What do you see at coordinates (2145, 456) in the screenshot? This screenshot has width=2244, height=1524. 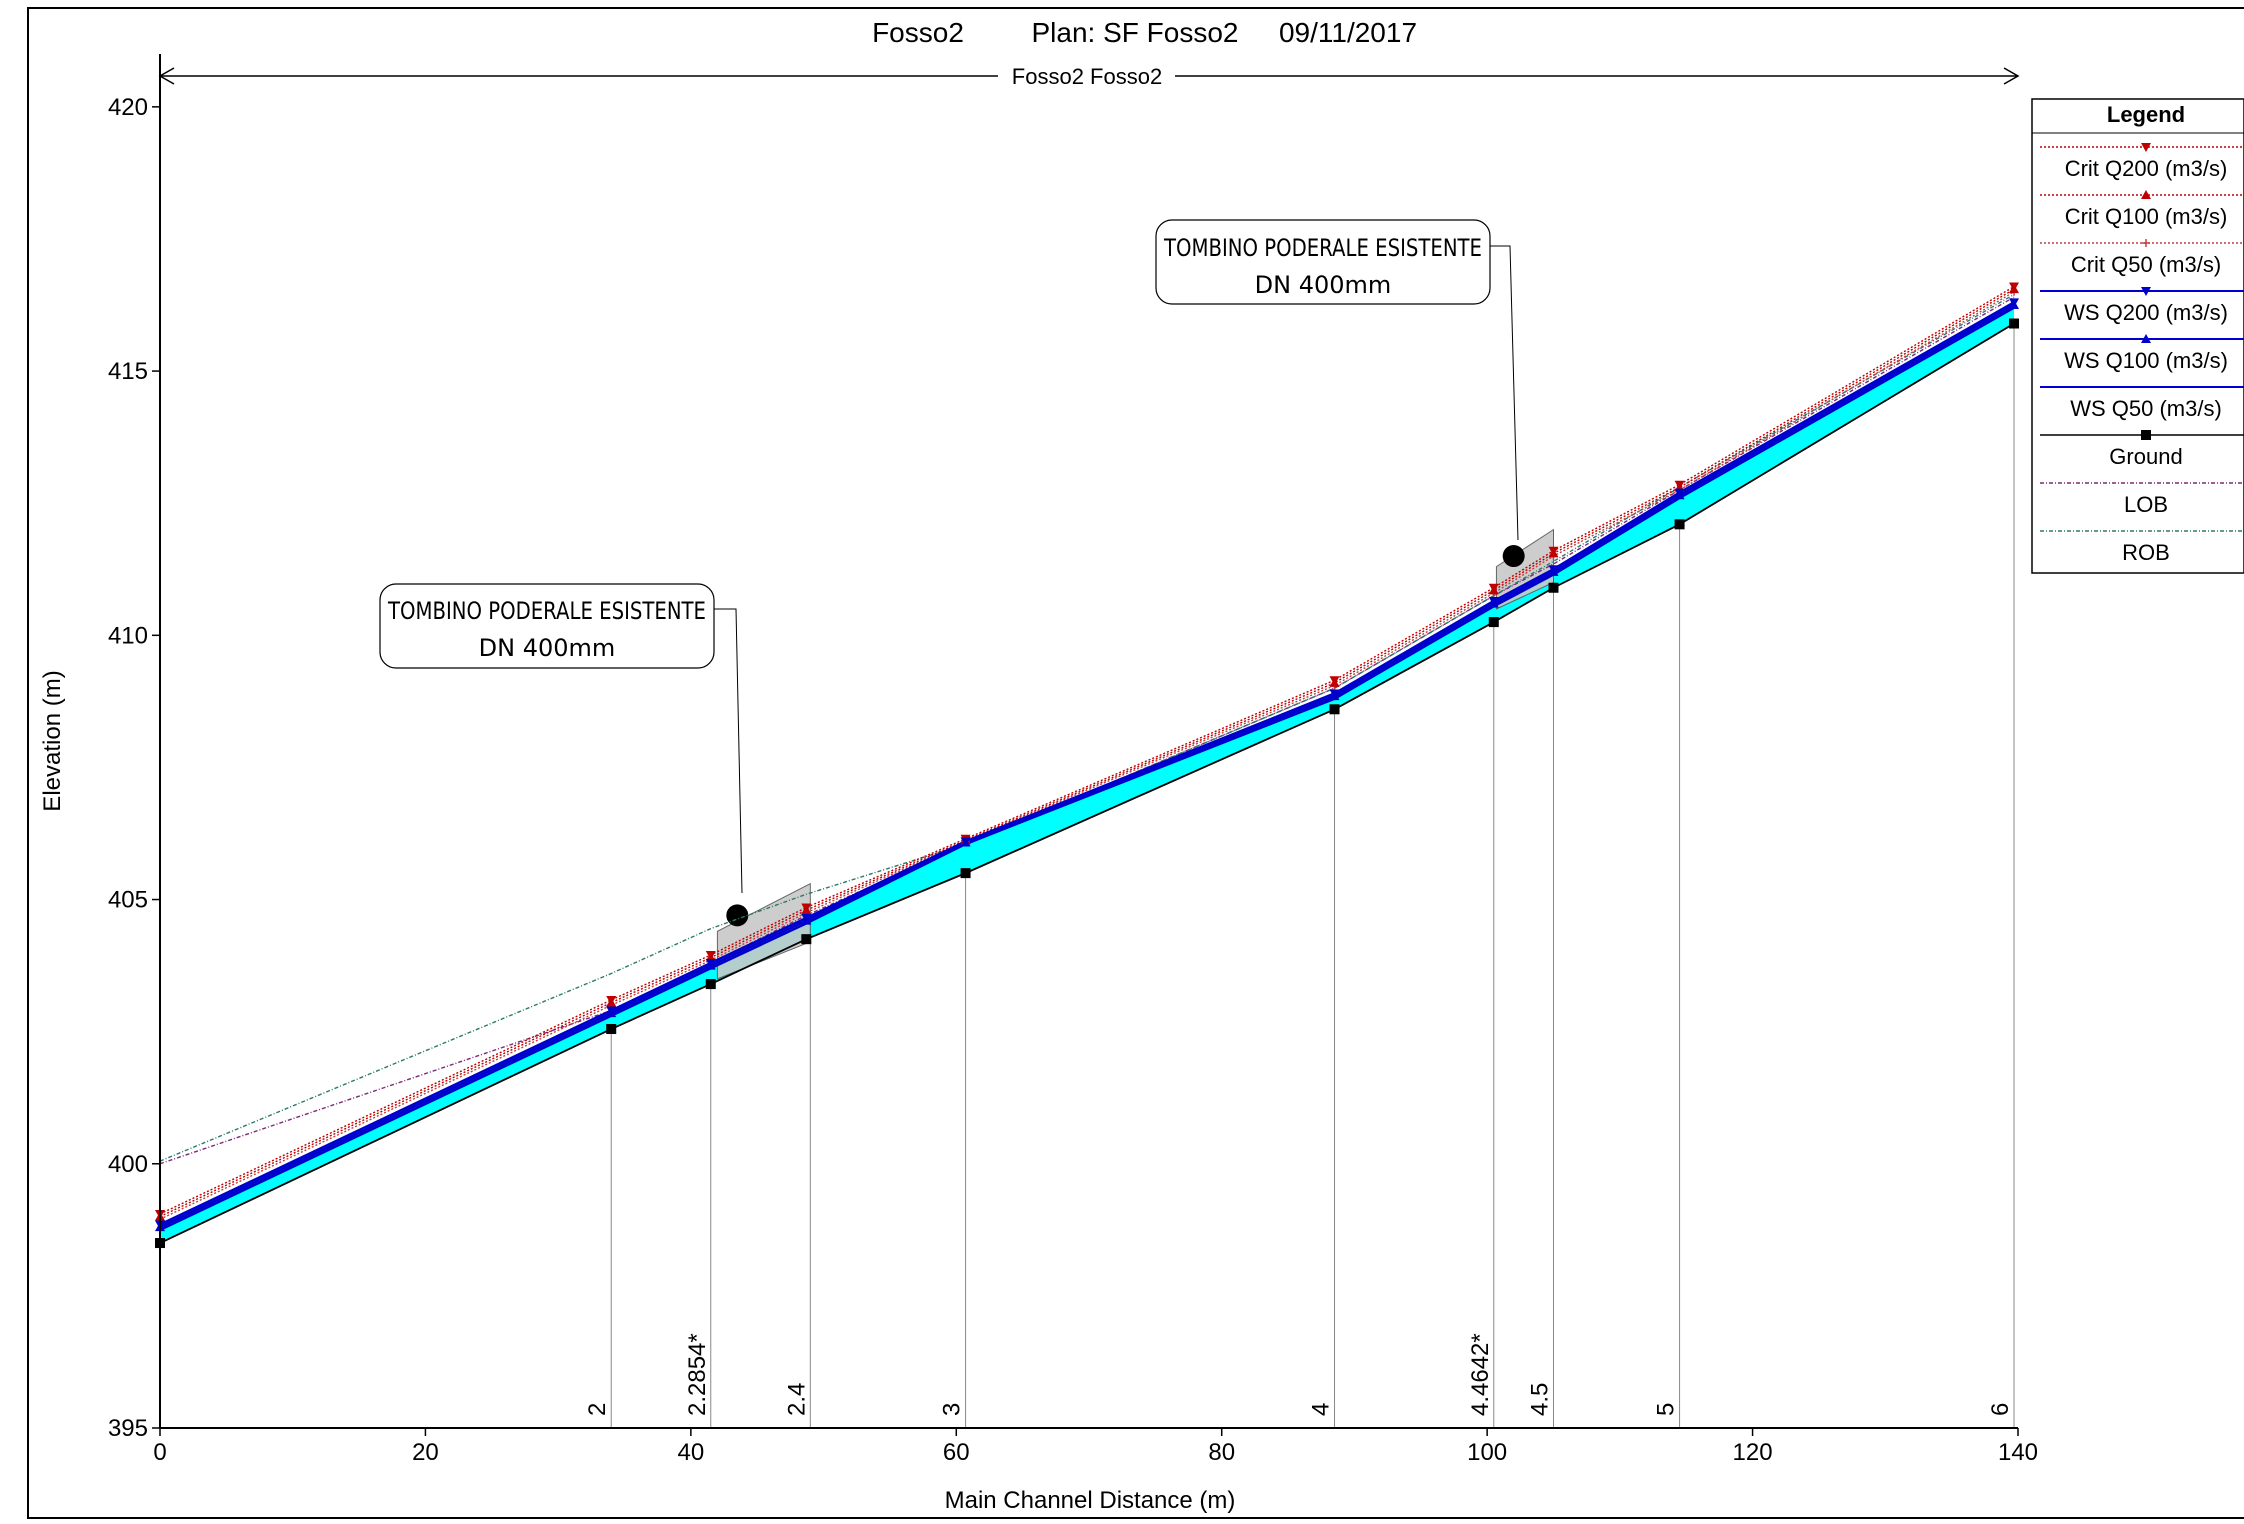 I see `legend-item-label-7: Ground` at bounding box center [2145, 456].